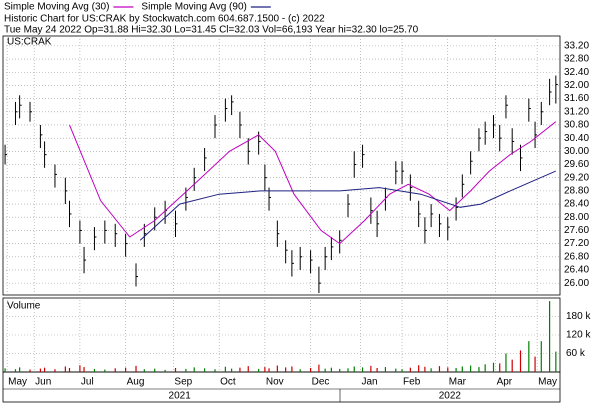  Describe the element at coordinates (412, 382) in the screenshot. I see `x-tick-label: Feb` at that location.